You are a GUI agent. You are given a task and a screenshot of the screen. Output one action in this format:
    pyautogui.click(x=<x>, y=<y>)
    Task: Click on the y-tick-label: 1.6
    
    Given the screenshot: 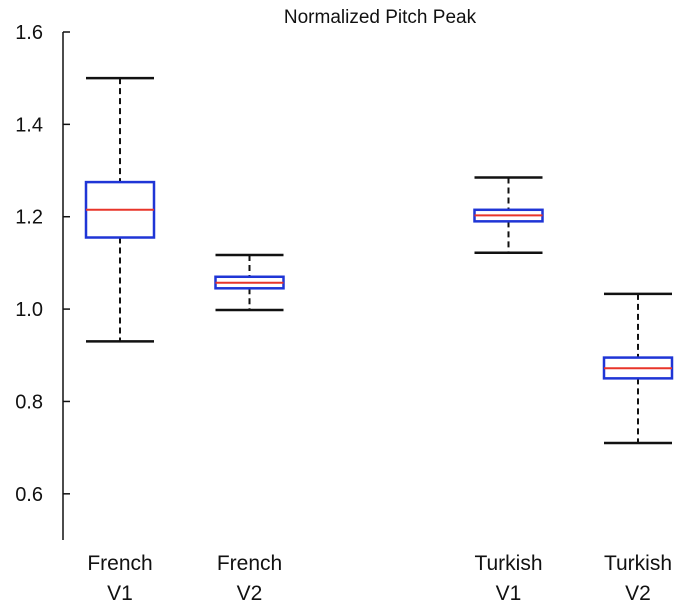 What is the action you would take?
    pyautogui.click(x=29, y=33)
    